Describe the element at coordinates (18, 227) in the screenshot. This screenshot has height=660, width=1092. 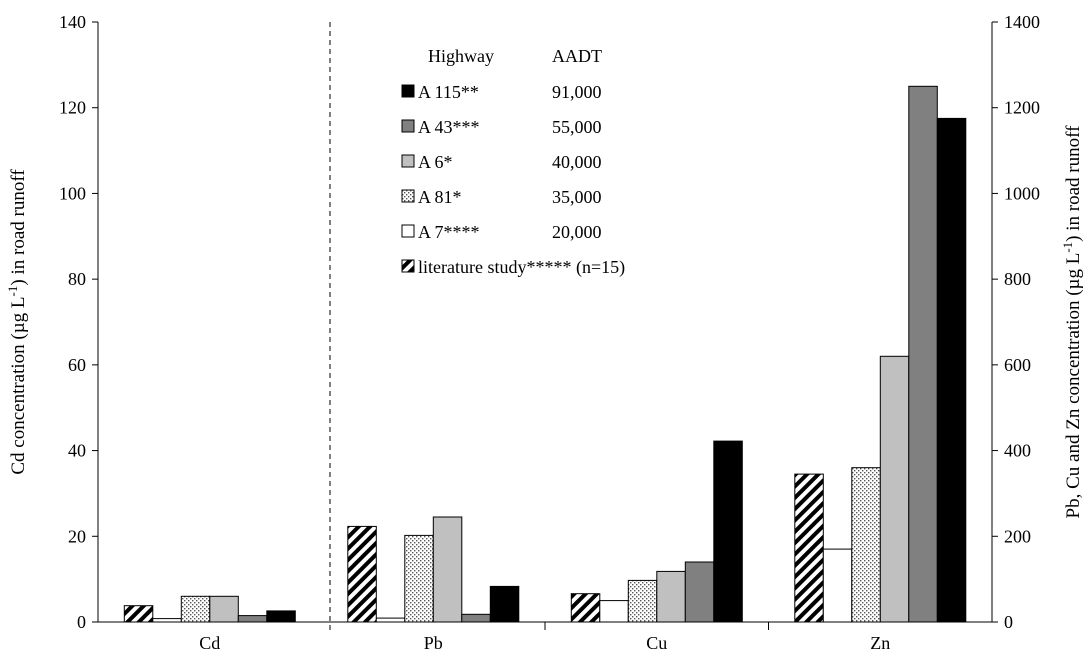
I see `left-axis-title-end: ) in road runoff` at that location.